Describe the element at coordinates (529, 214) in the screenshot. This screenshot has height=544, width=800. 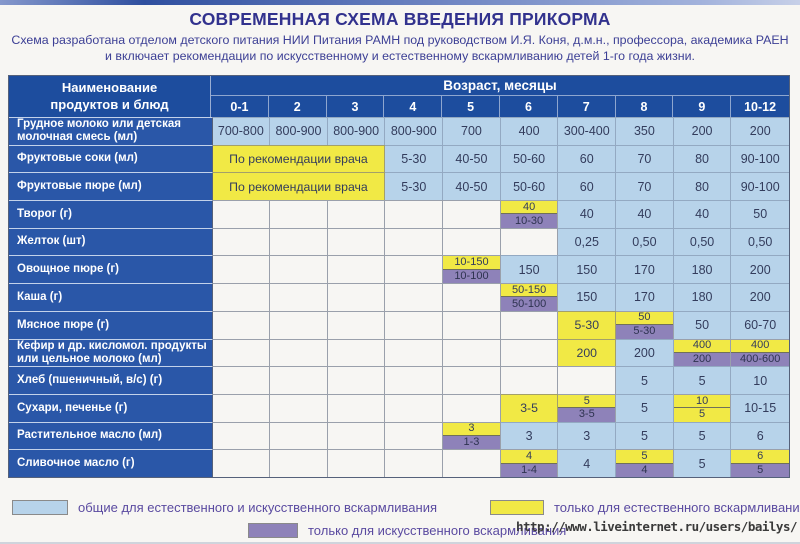
I see `table-cell: 40 10-30` at that location.